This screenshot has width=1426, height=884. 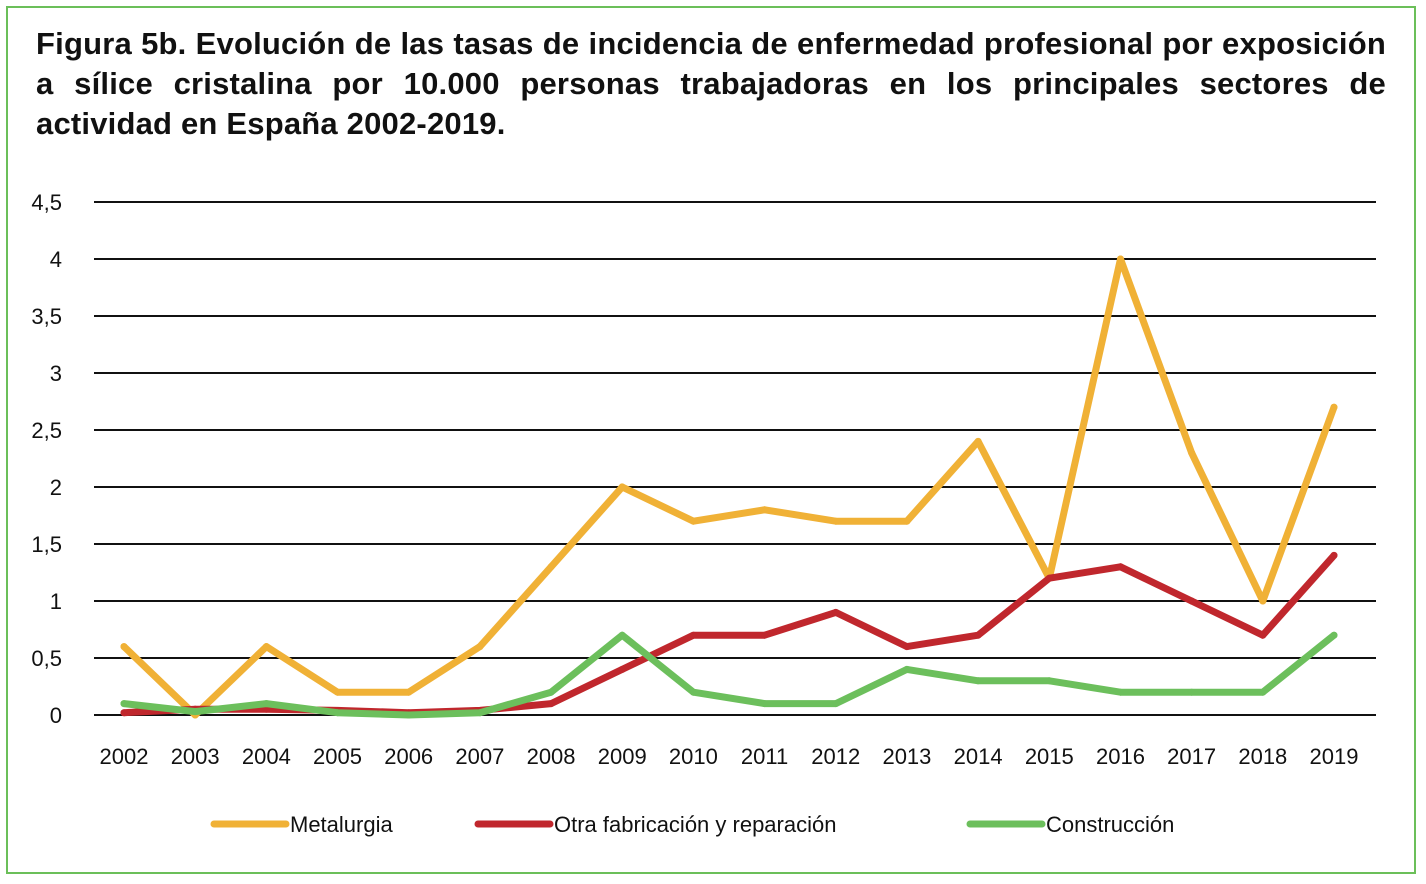 What do you see at coordinates (337, 756) in the screenshot?
I see `x-tick-label: 2005` at bounding box center [337, 756].